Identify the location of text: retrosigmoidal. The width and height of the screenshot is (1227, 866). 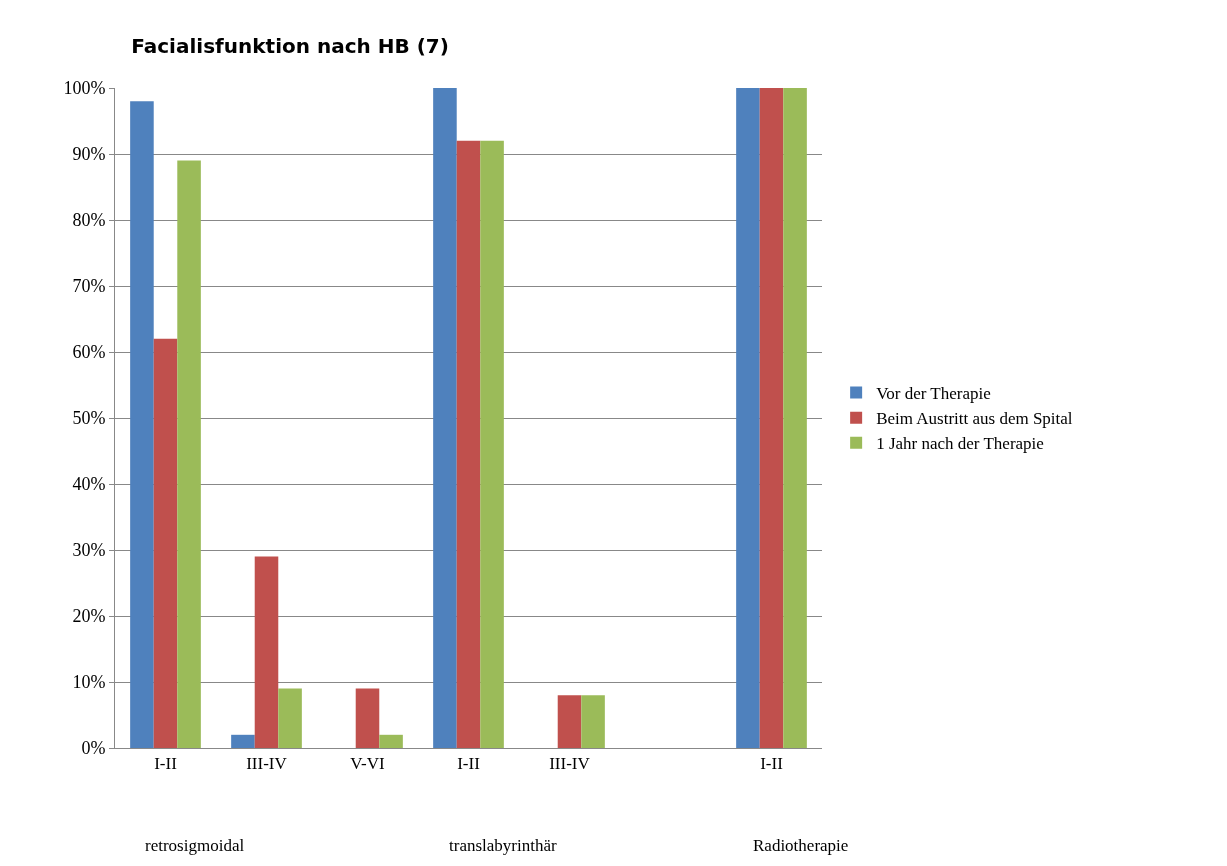
(195, 845).